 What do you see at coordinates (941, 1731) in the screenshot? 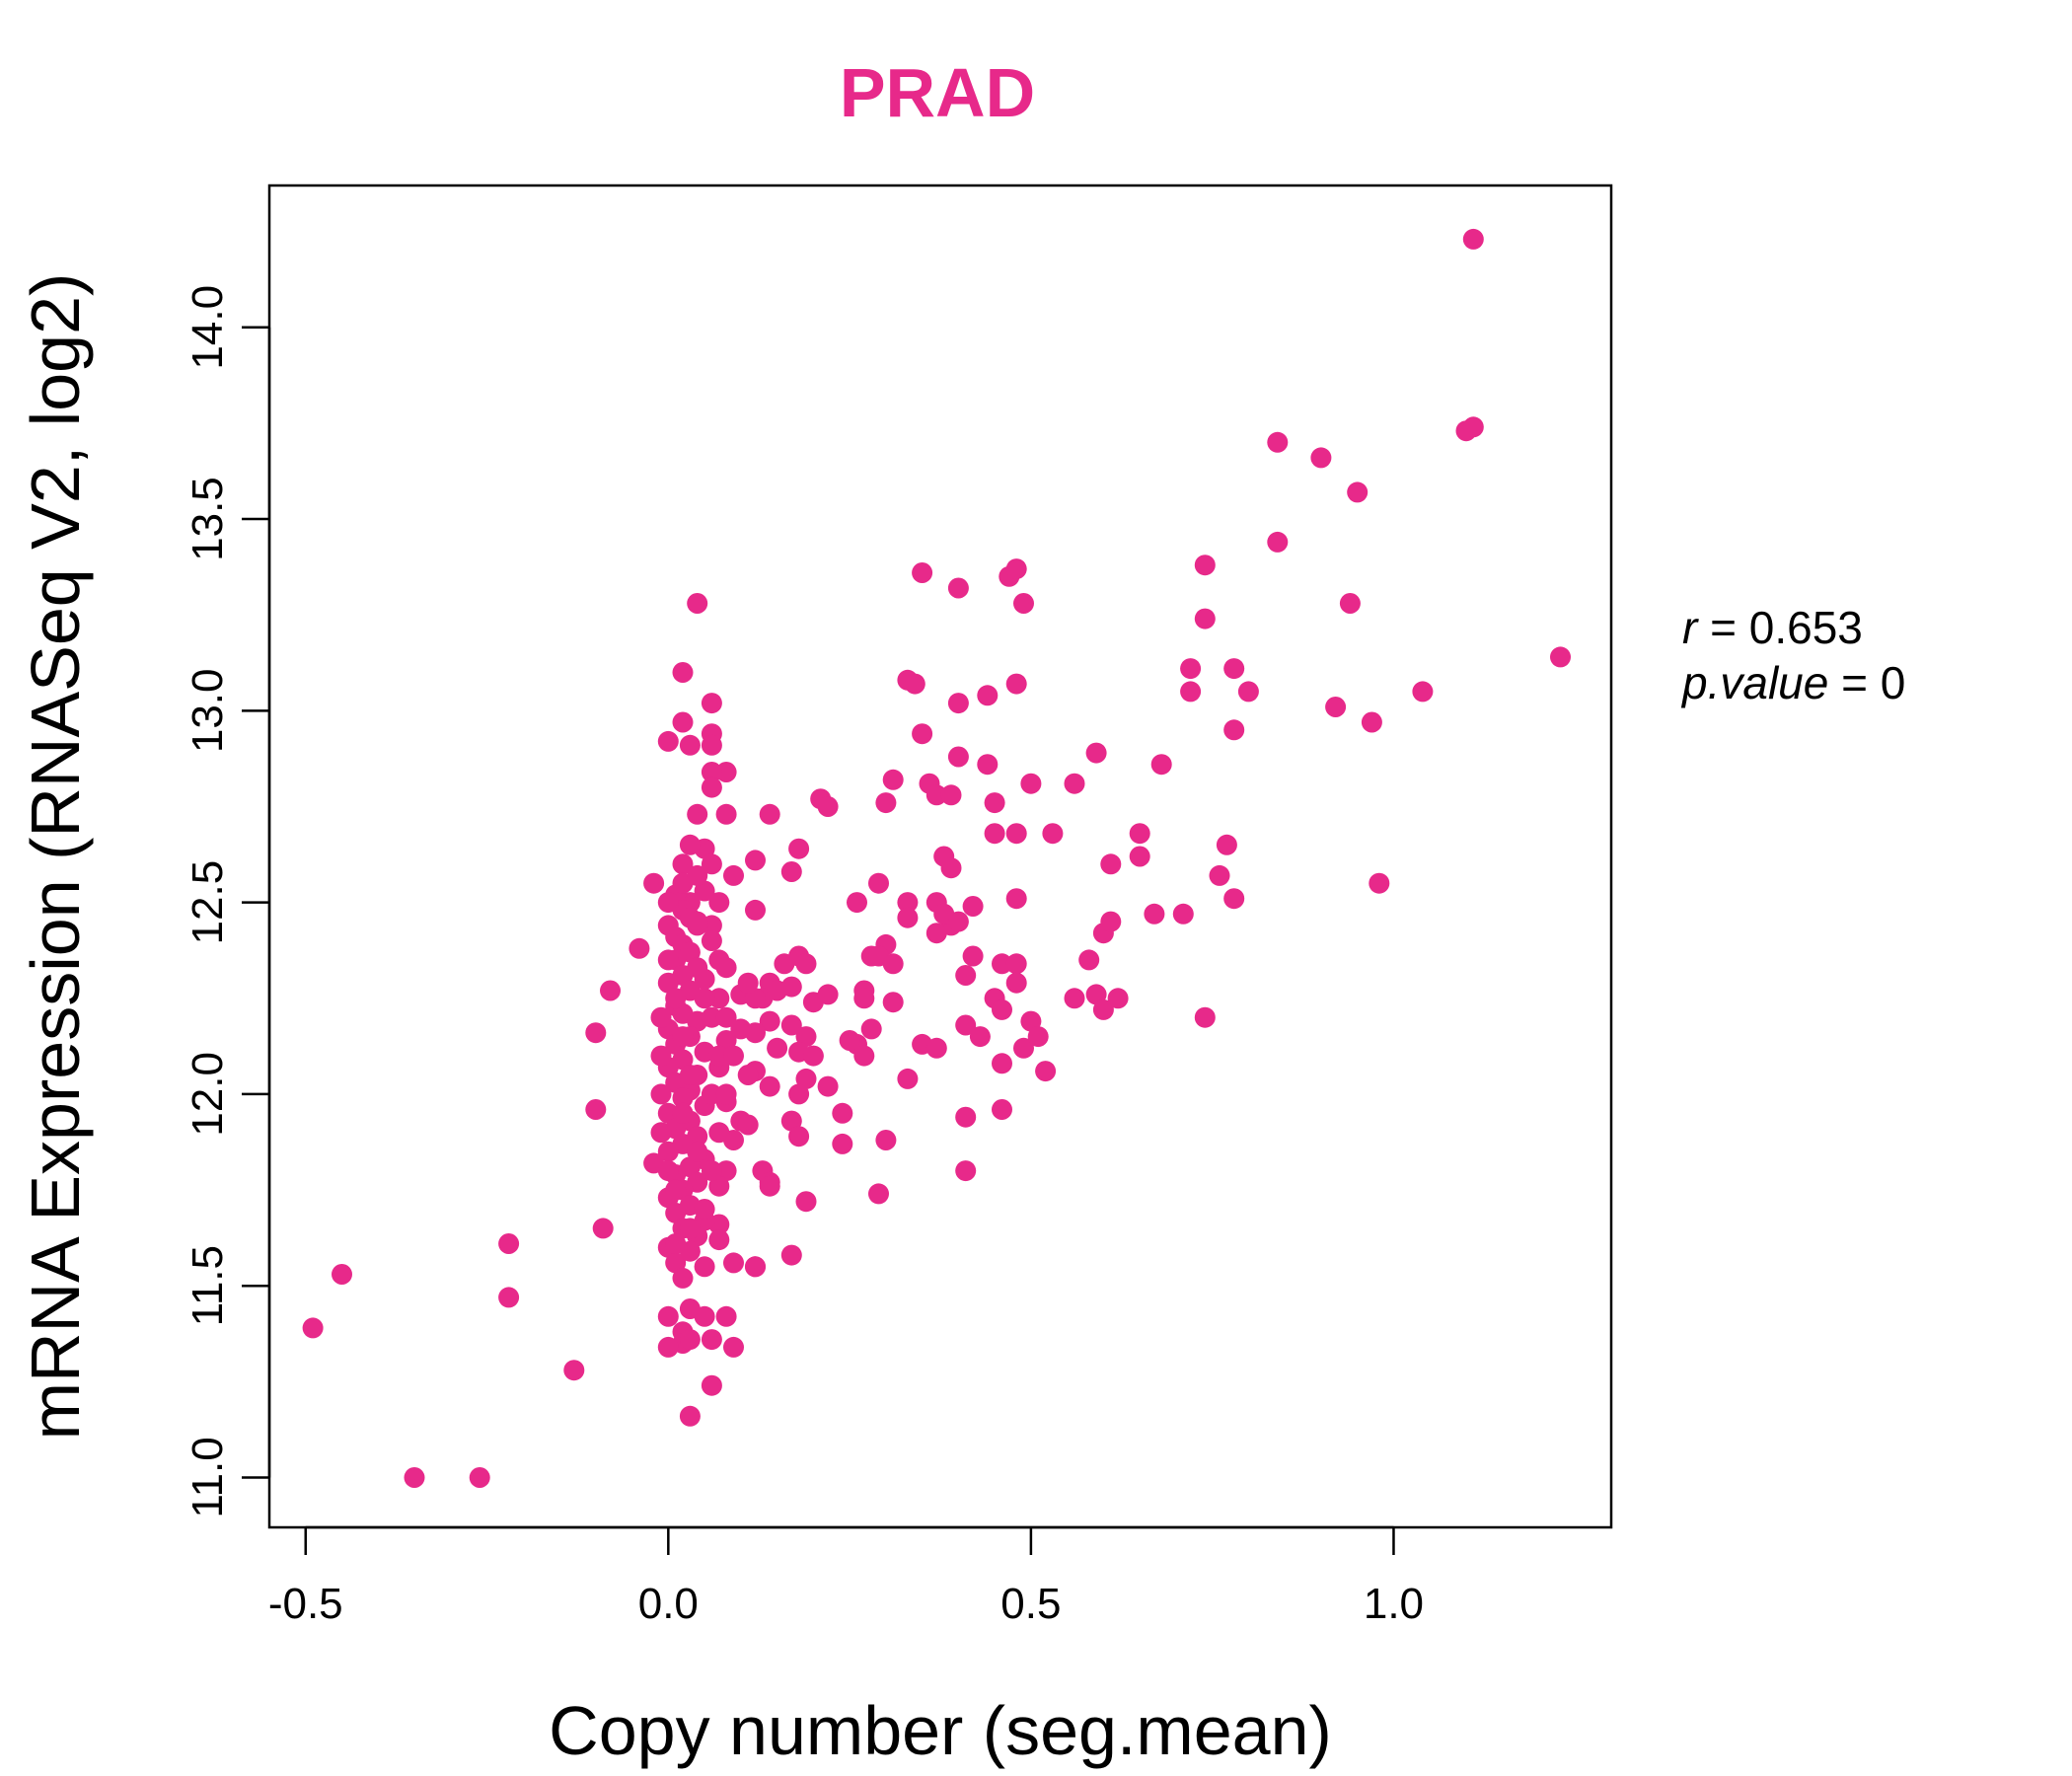
I see `x-axis-title: Copy number (seg.mean)` at bounding box center [941, 1731].